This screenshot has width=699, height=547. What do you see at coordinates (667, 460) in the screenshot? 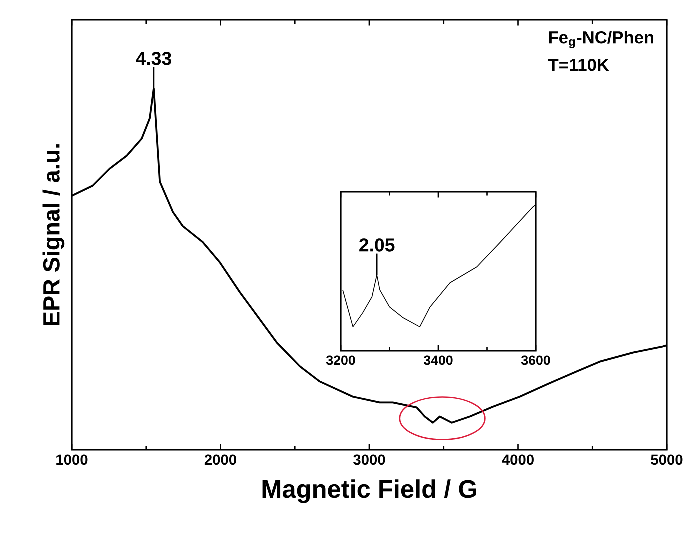
I see `x-tick-label: 5000` at bounding box center [667, 460].